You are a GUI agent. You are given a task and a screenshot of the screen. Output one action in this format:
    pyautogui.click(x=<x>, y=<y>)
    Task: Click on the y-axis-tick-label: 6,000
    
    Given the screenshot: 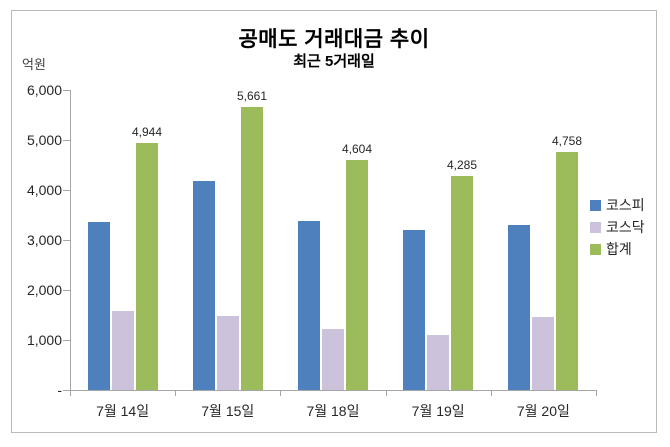 What is the action you would take?
    pyautogui.click(x=44, y=90)
    